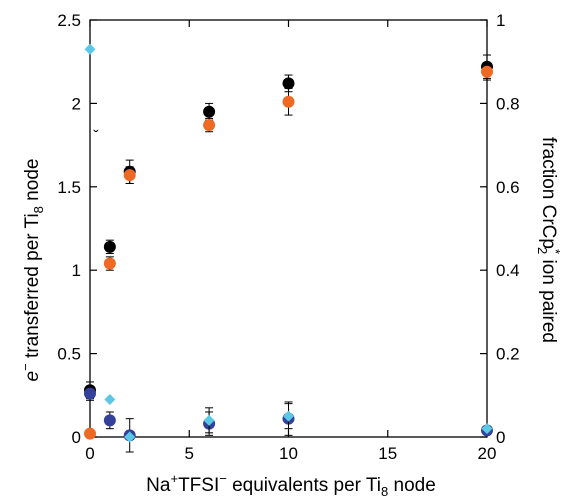 This screenshot has width=565, height=501. I want to click on x-tick-label: 15, so click(387, 453).